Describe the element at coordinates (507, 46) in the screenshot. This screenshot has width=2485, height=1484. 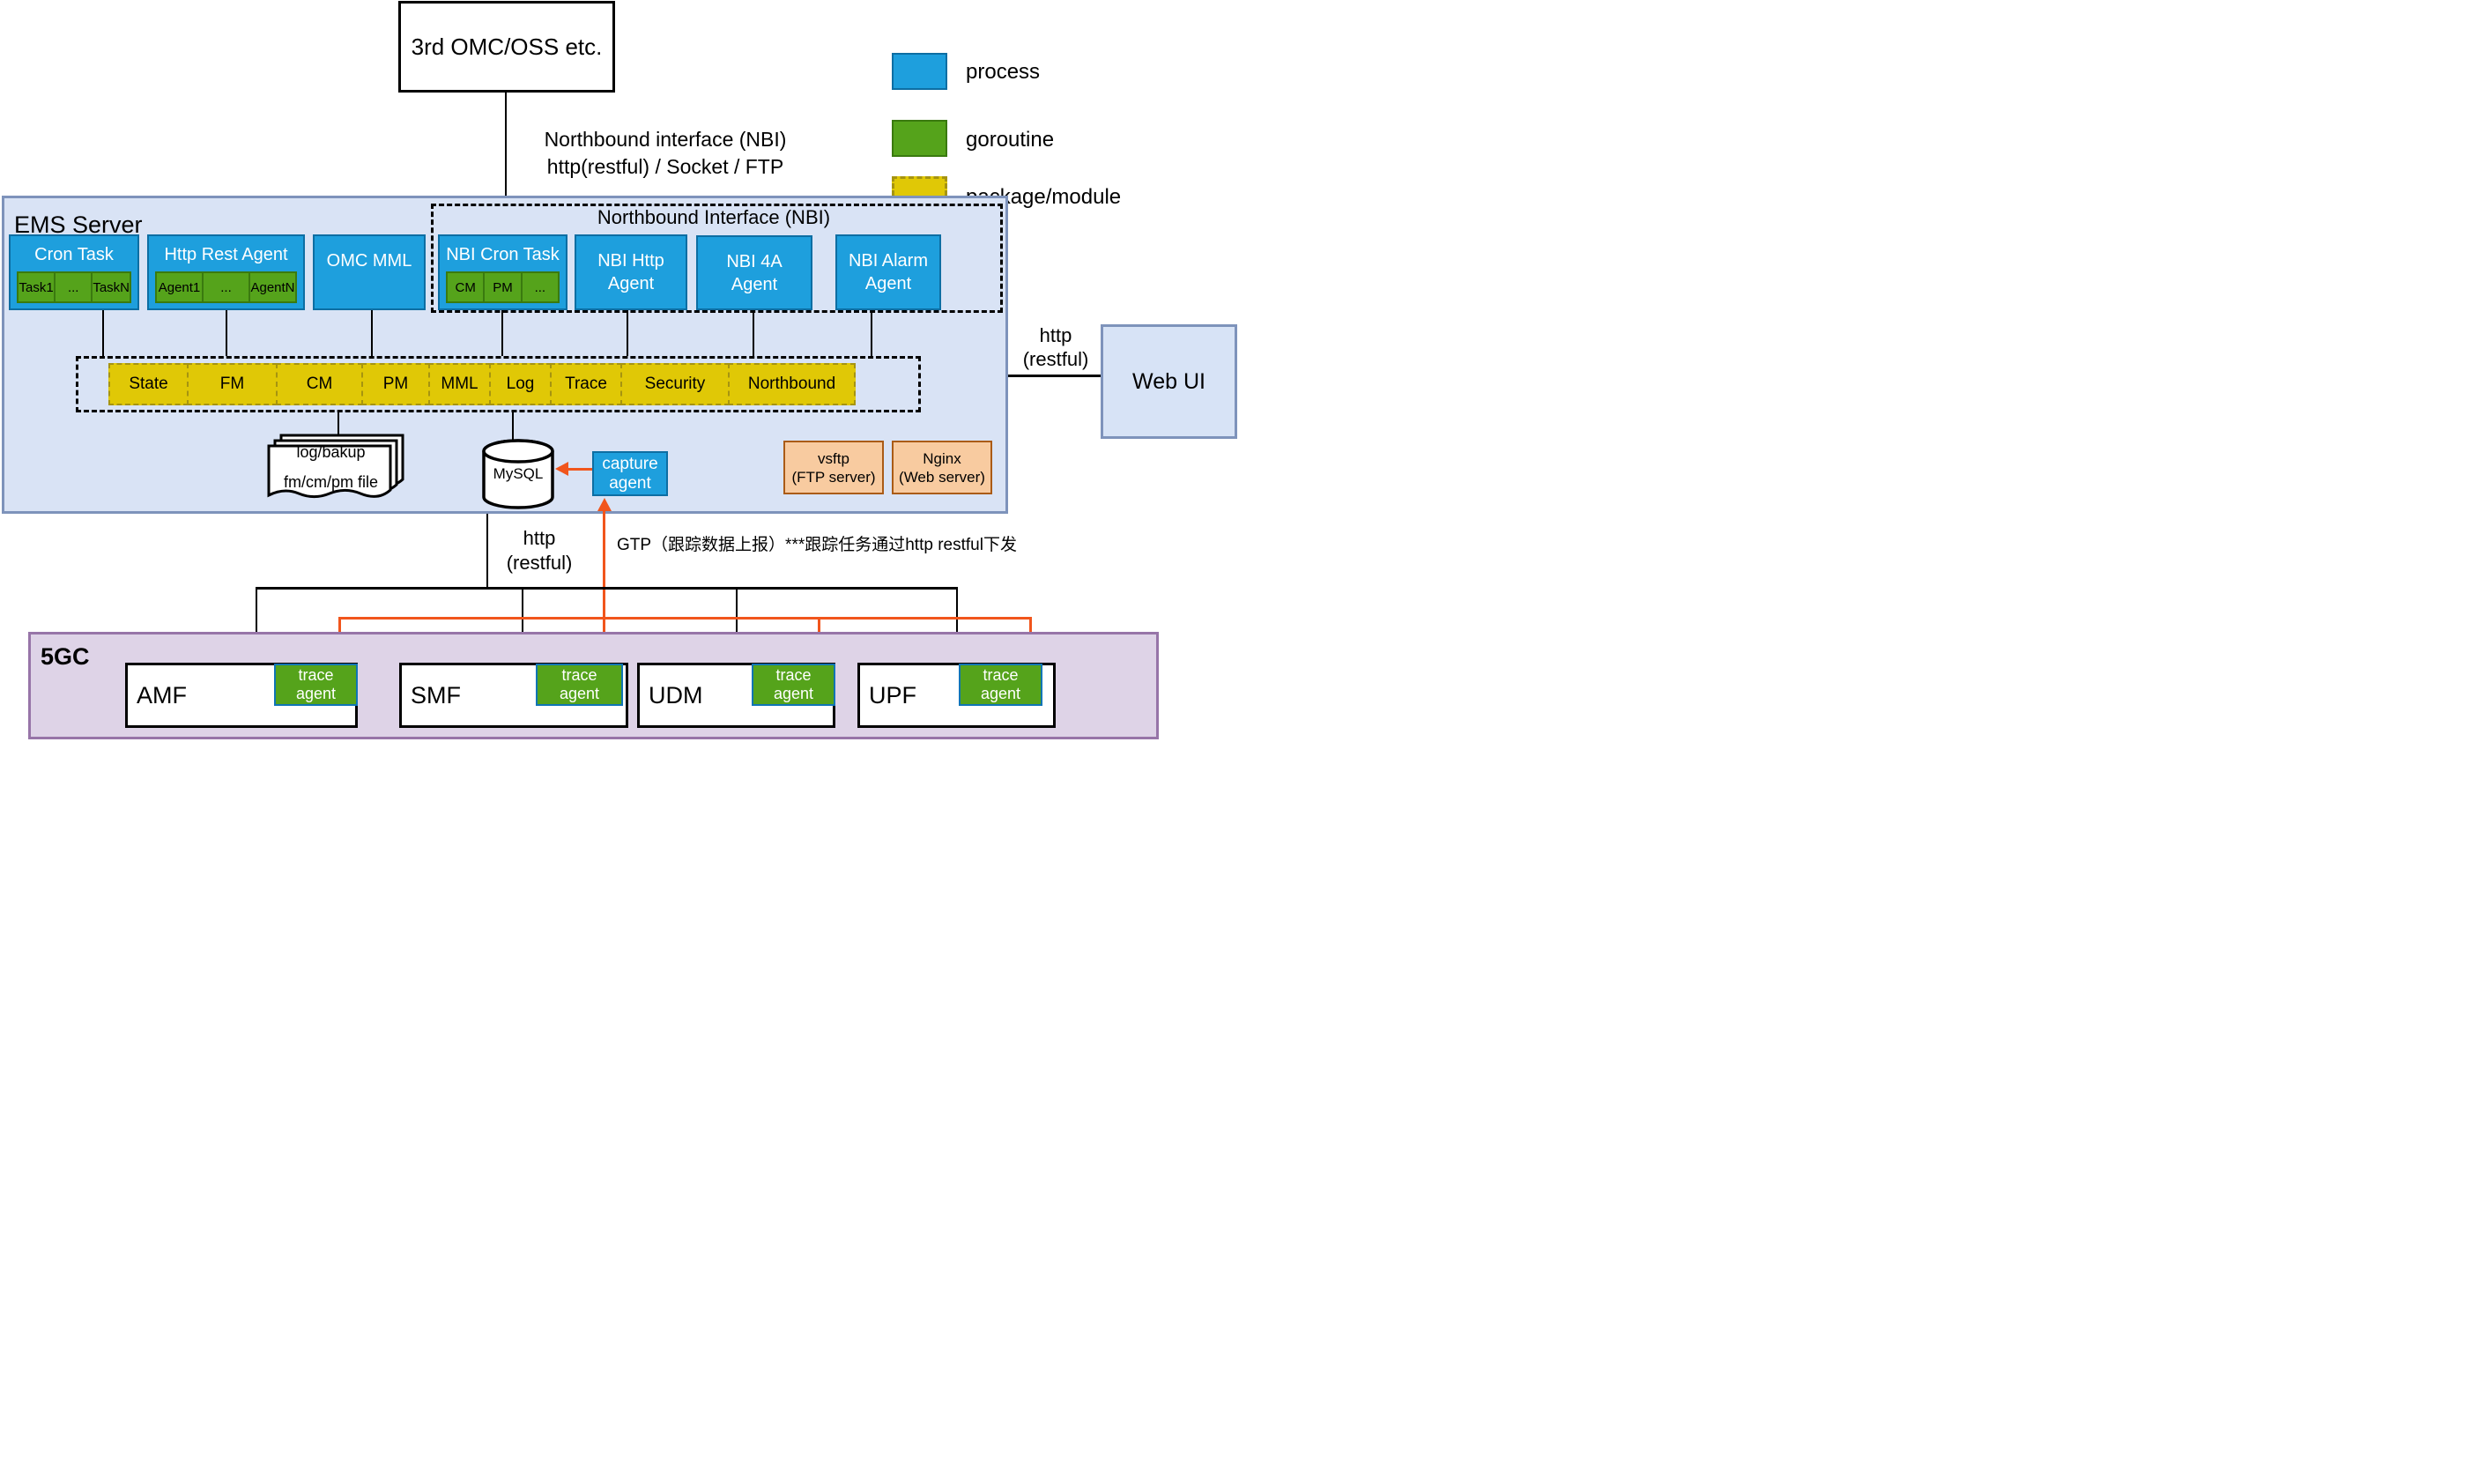
I see `third-party-omc-oss-label: 3rd OMC/OSS etc.` at that location.